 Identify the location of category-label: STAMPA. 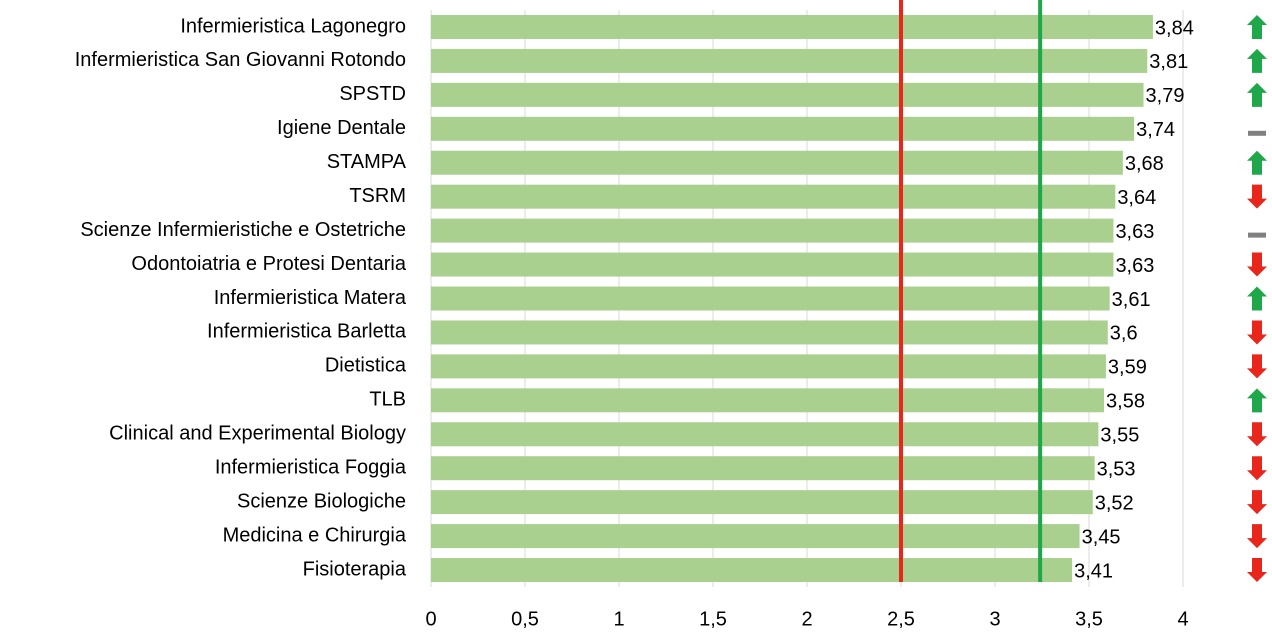
(367, 162).